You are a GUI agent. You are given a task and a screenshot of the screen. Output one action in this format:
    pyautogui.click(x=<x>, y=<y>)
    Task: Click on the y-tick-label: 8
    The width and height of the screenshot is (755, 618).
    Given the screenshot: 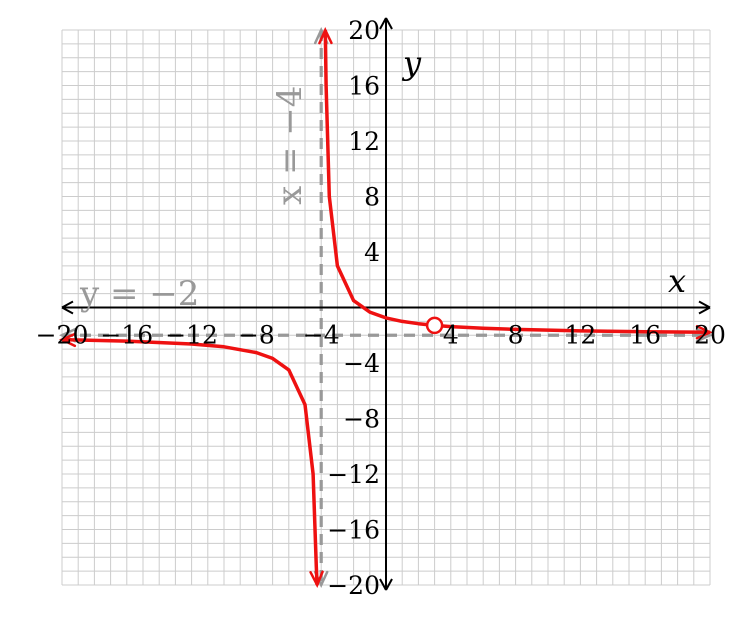 What is the action you would take?
    pyautogui.click(x=372, y=197)
    